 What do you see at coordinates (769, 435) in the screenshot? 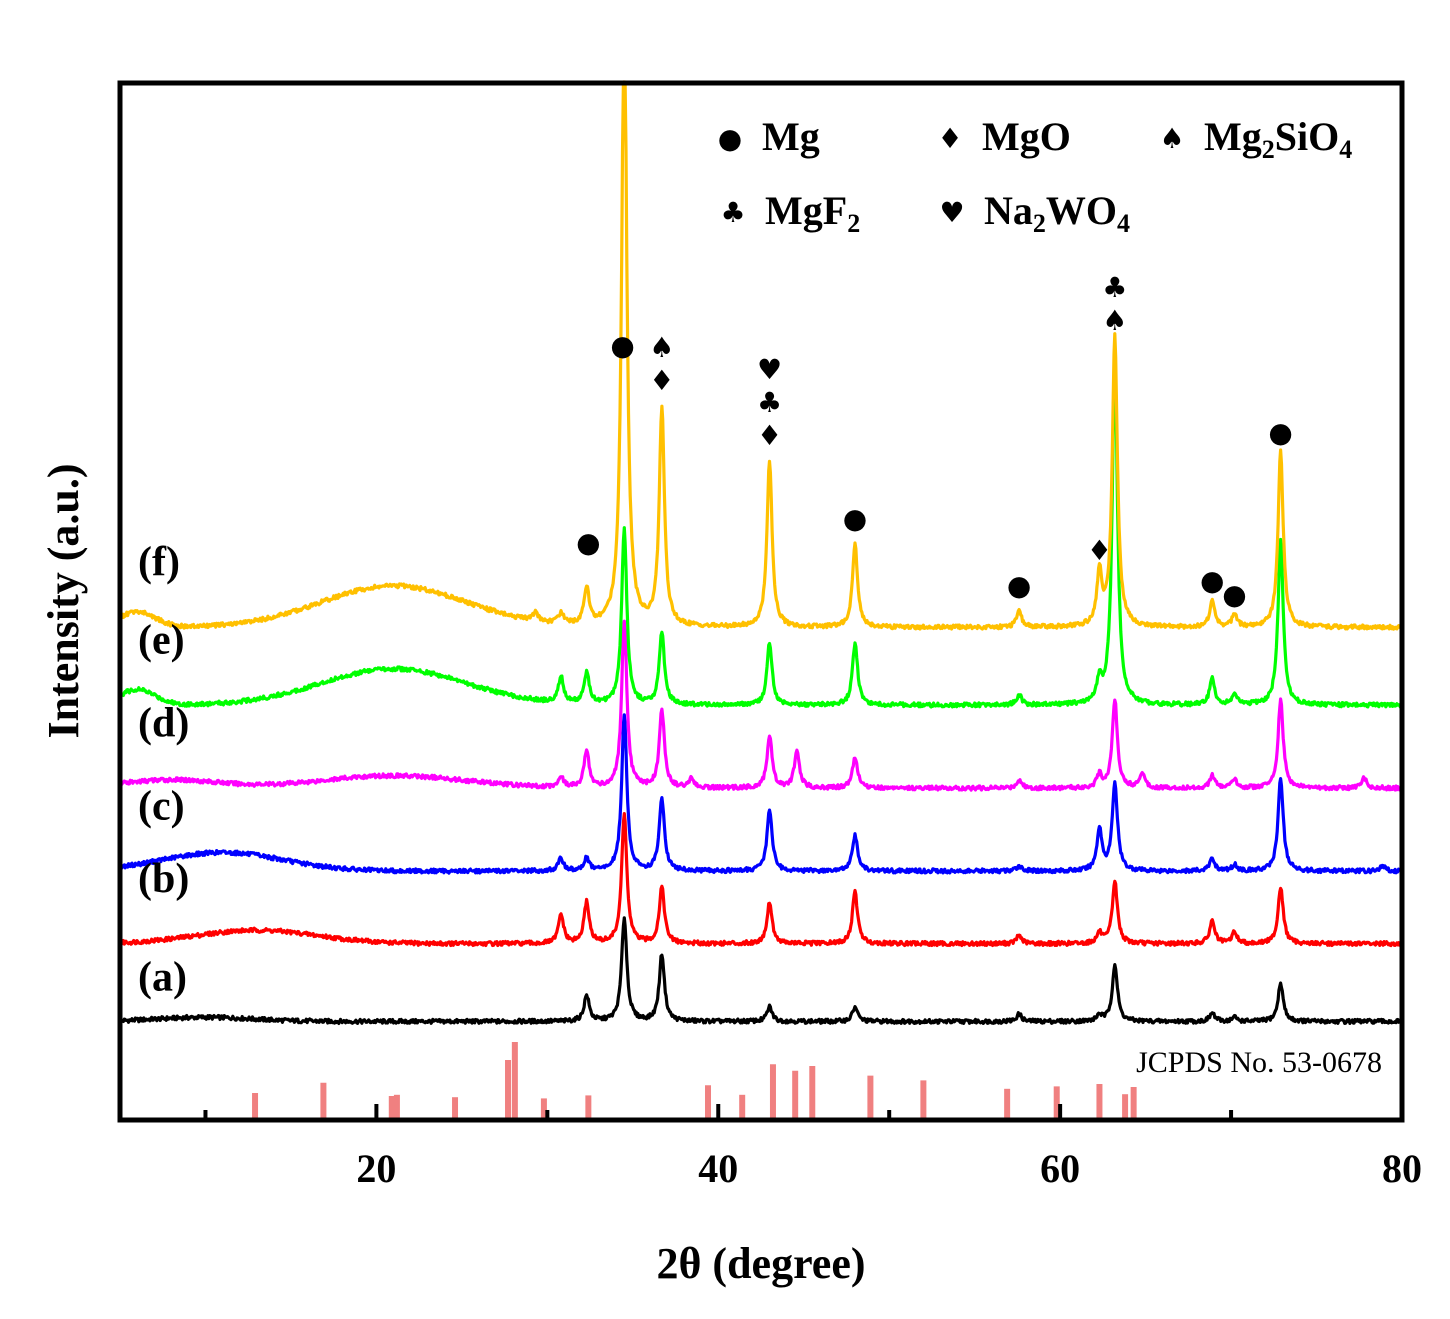
I see `peak-marker-2-2: ♦` at bounding box center [769, 435].